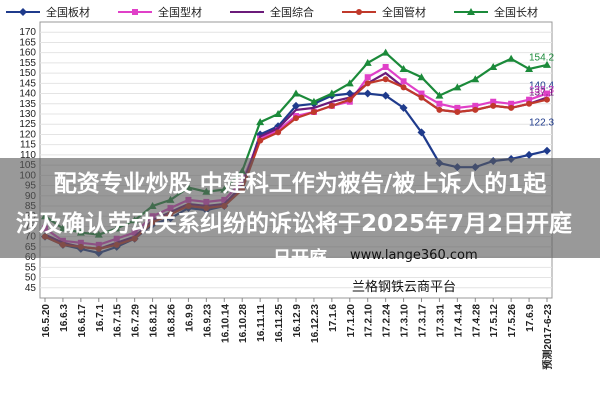 The image size is (600, 400). What do you see at coordinates (154, 321) in the screenshot?
I see `x-tick-label: 16.8.12` at bounding box center [154, 321].